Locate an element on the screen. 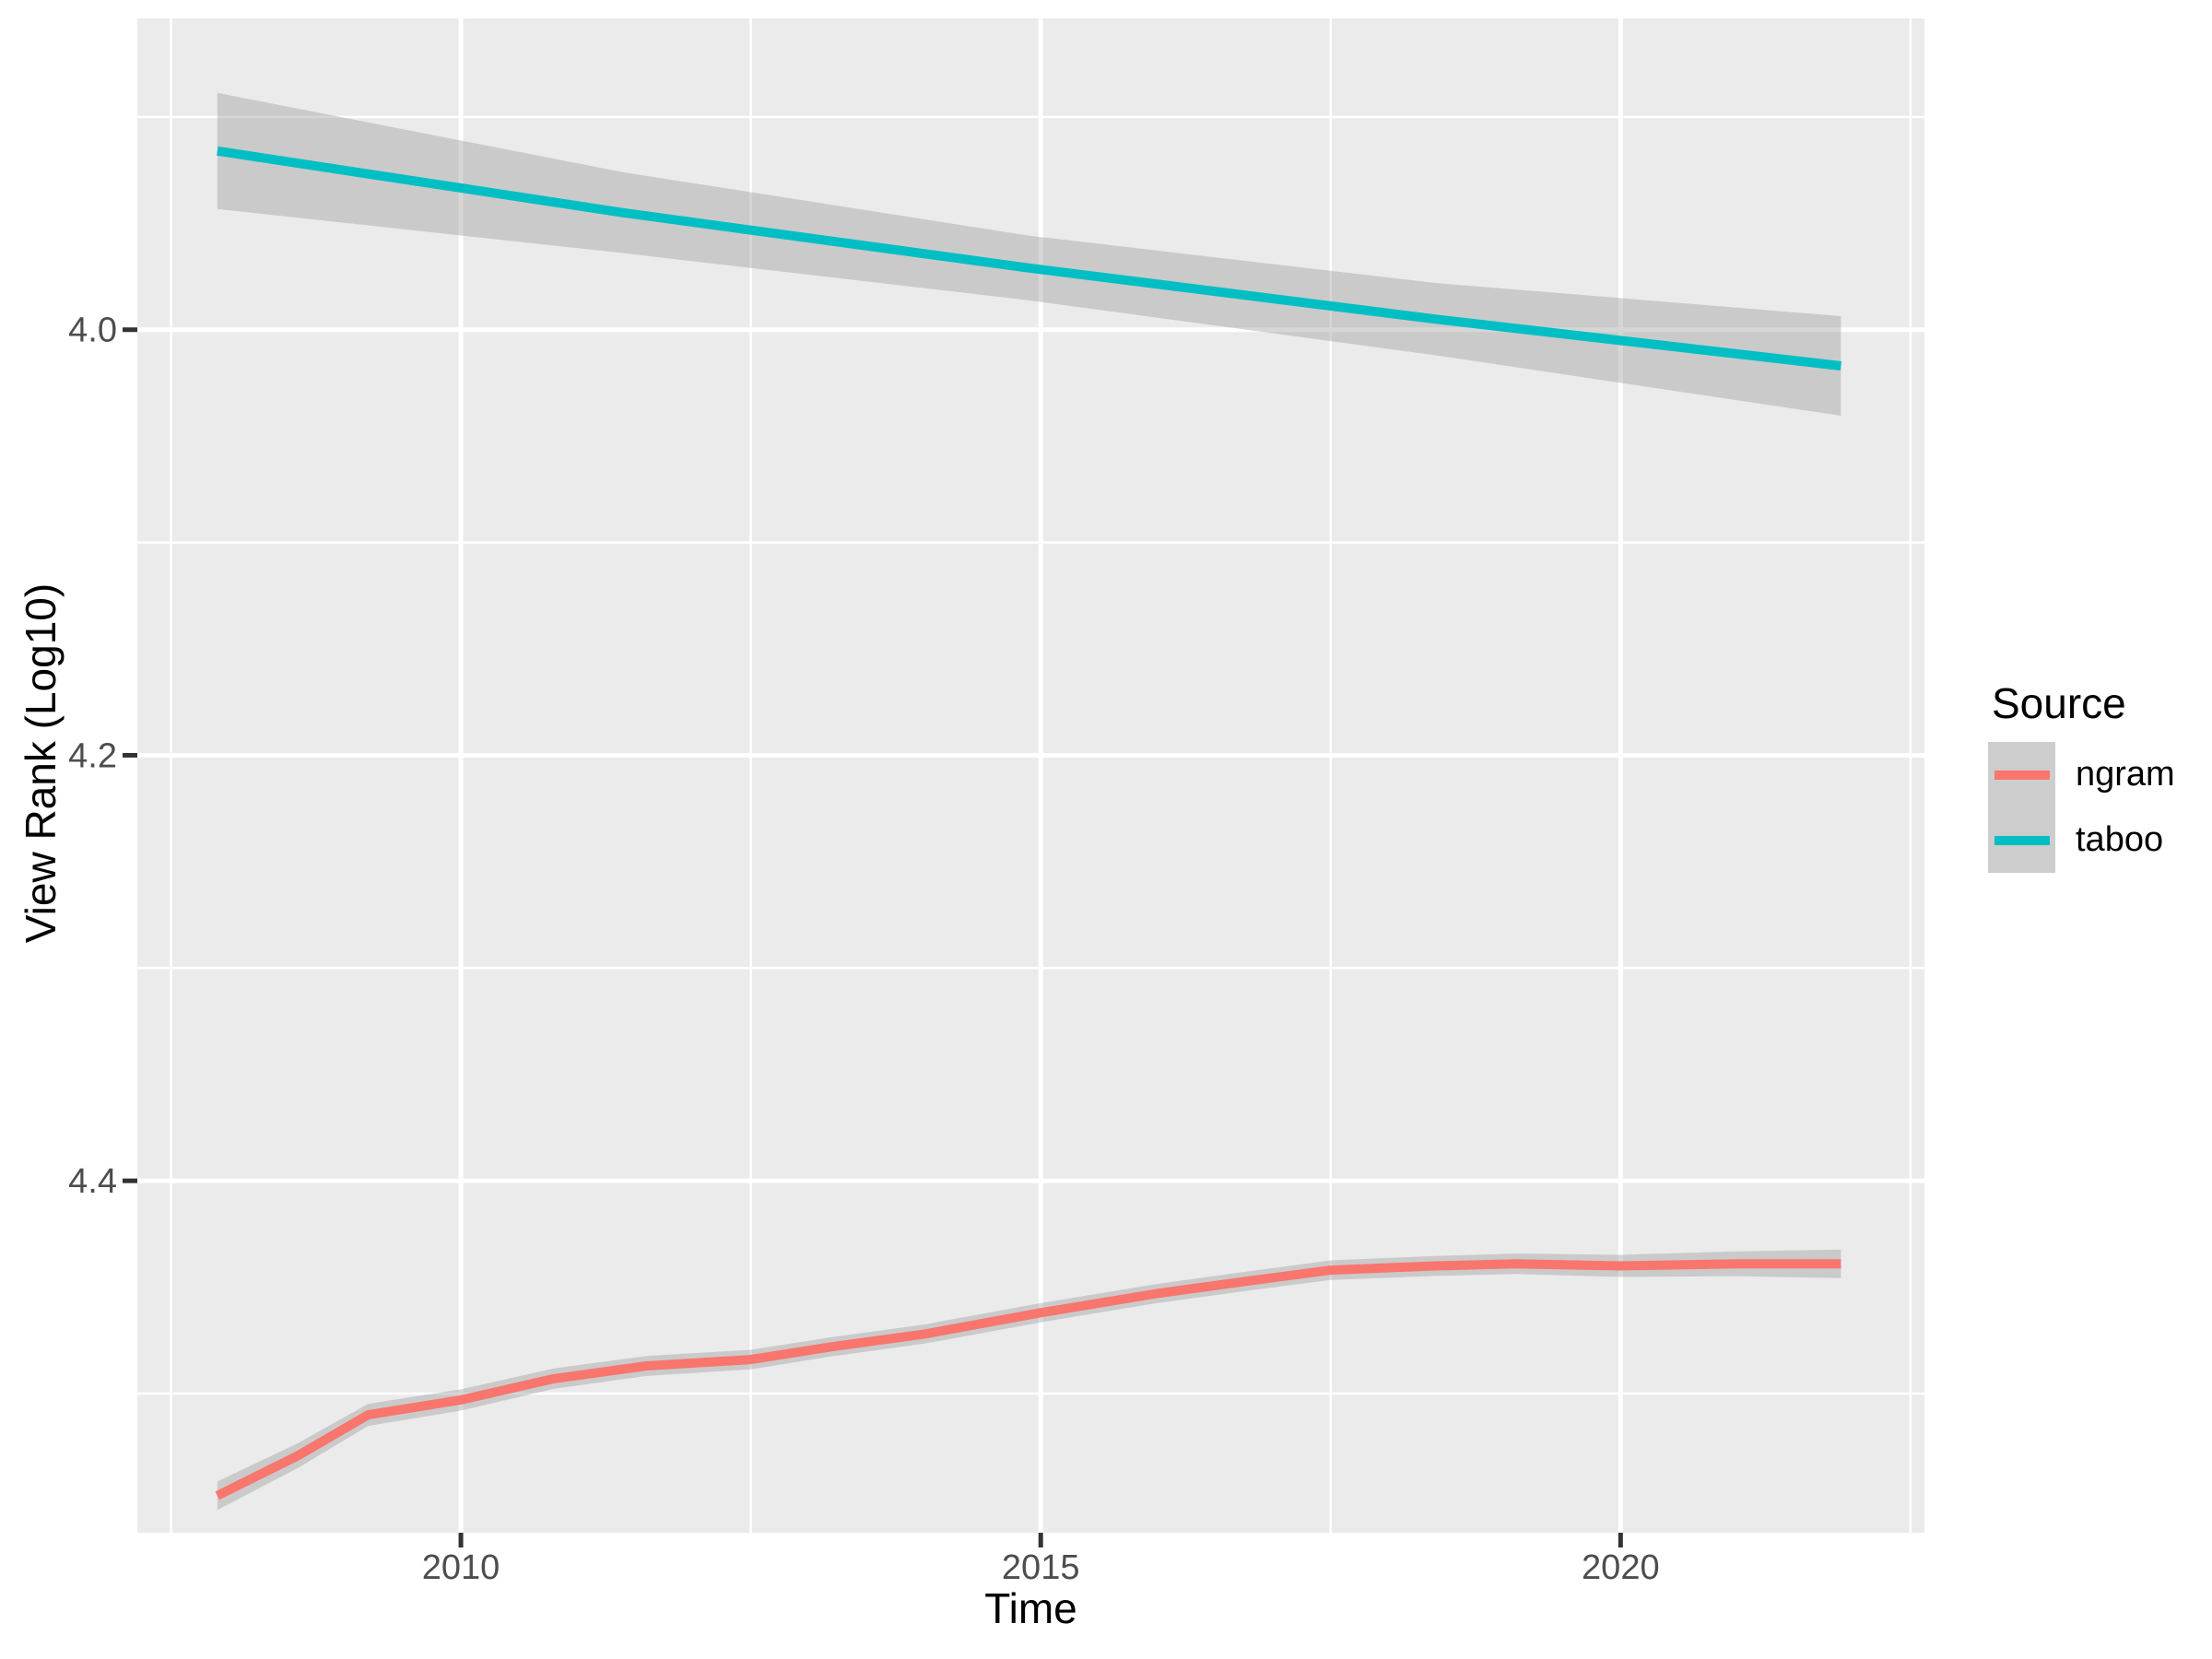  taboo-confidence-ribbon is located at coordinates (1029, 254).